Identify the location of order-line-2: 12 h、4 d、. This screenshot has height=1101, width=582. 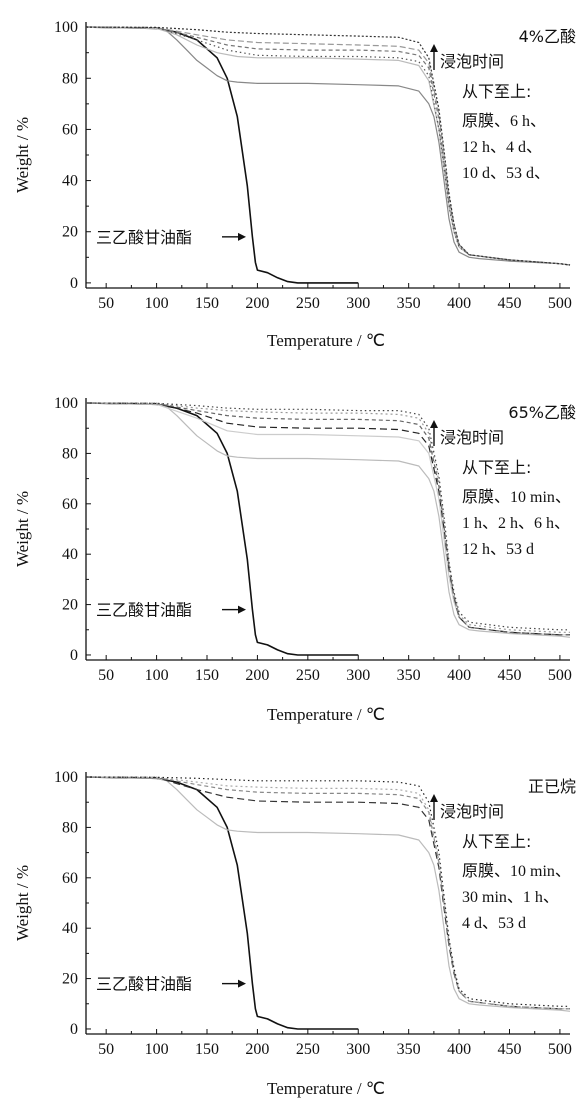
(502, 147).